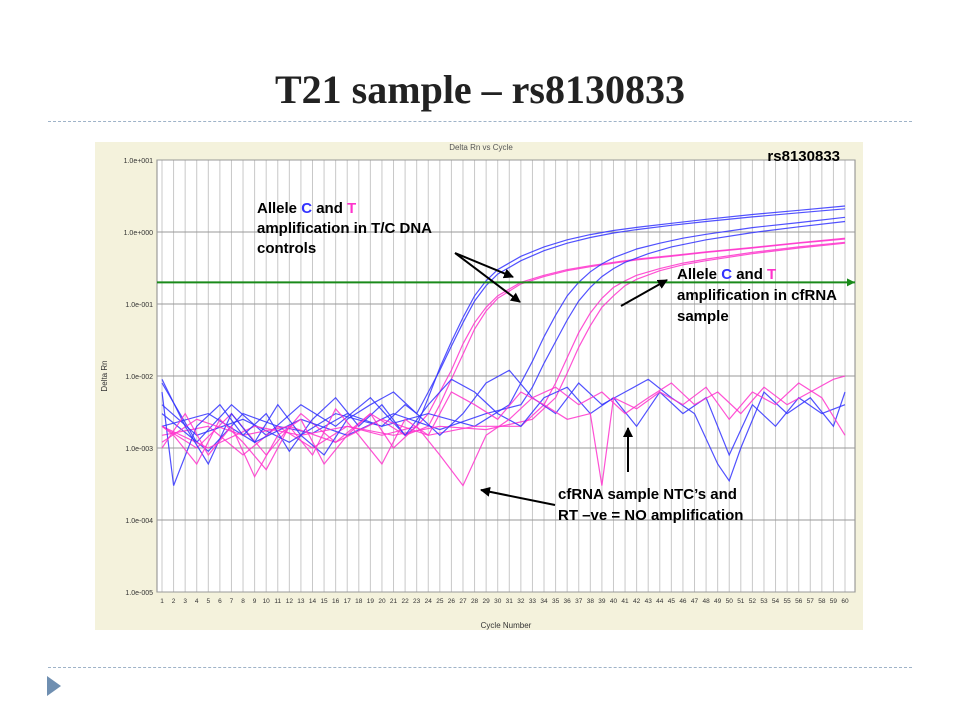 The height and width of the screenshot is (720, 960). I want to click on annotation-cfrna-line-1: amplification in cfRNA, so click(757, 295).